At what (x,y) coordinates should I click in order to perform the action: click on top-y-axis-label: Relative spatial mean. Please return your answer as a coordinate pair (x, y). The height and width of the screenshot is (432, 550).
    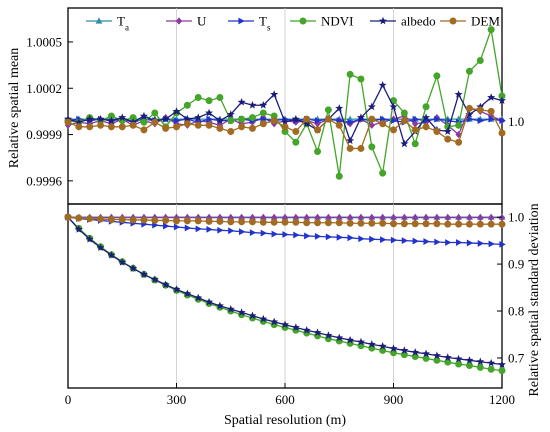
    Looking at the image, I should click on (14, 108).